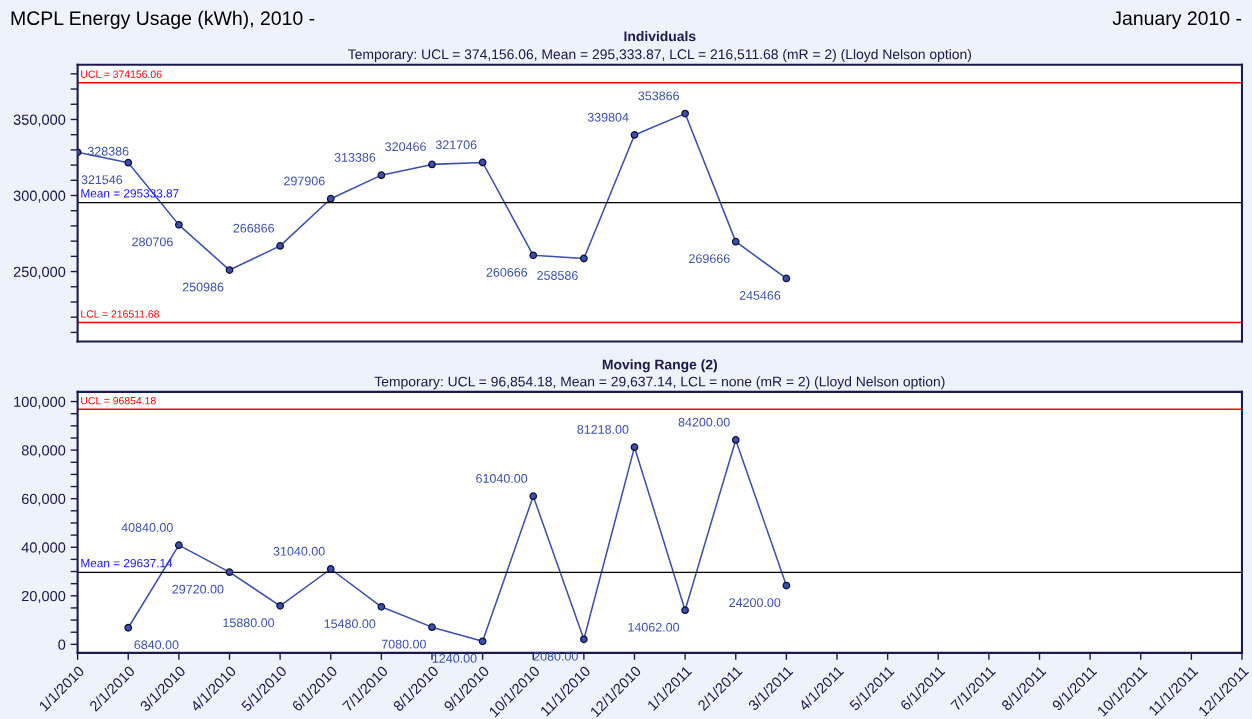 This screenshot has height=719, width=1252. I want to click on data-label: 353866, so click(659, 96).